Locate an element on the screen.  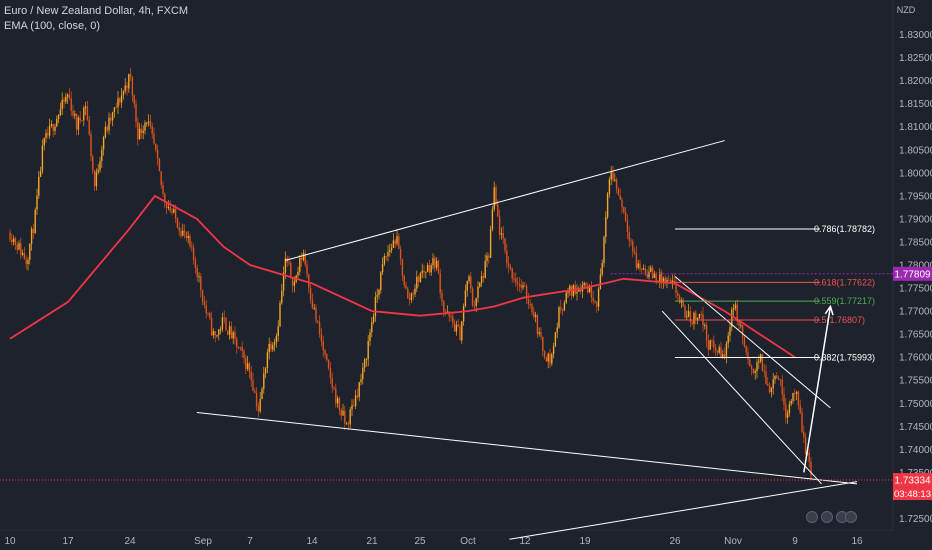
y-tick-label: 1.74500 is located at coordinates (915, 427).